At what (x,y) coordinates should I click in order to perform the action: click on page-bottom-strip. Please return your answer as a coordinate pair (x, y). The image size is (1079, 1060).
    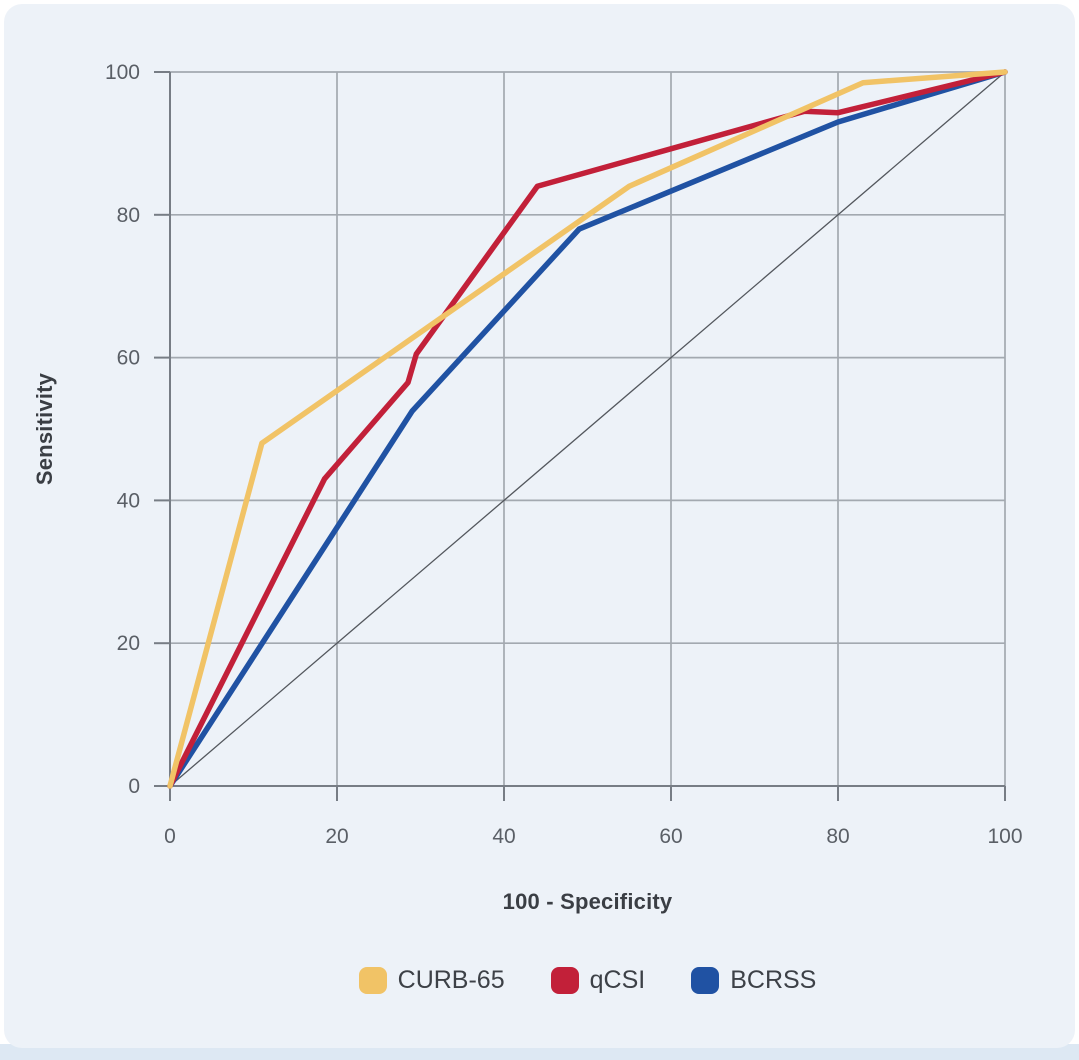
    Looking at the image, I should click on (539, 1052).